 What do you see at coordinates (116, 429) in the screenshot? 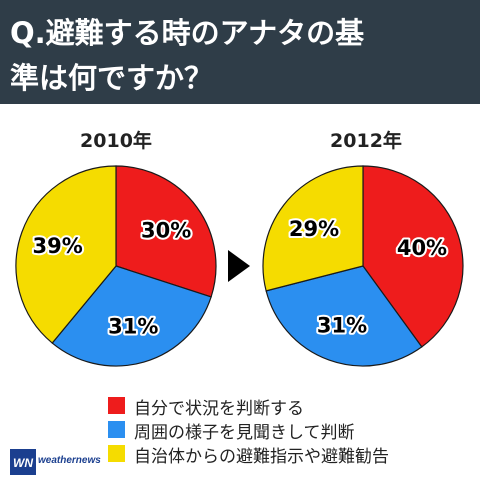
I see `legend-swatch-blue` at bounding box center [116, 429].